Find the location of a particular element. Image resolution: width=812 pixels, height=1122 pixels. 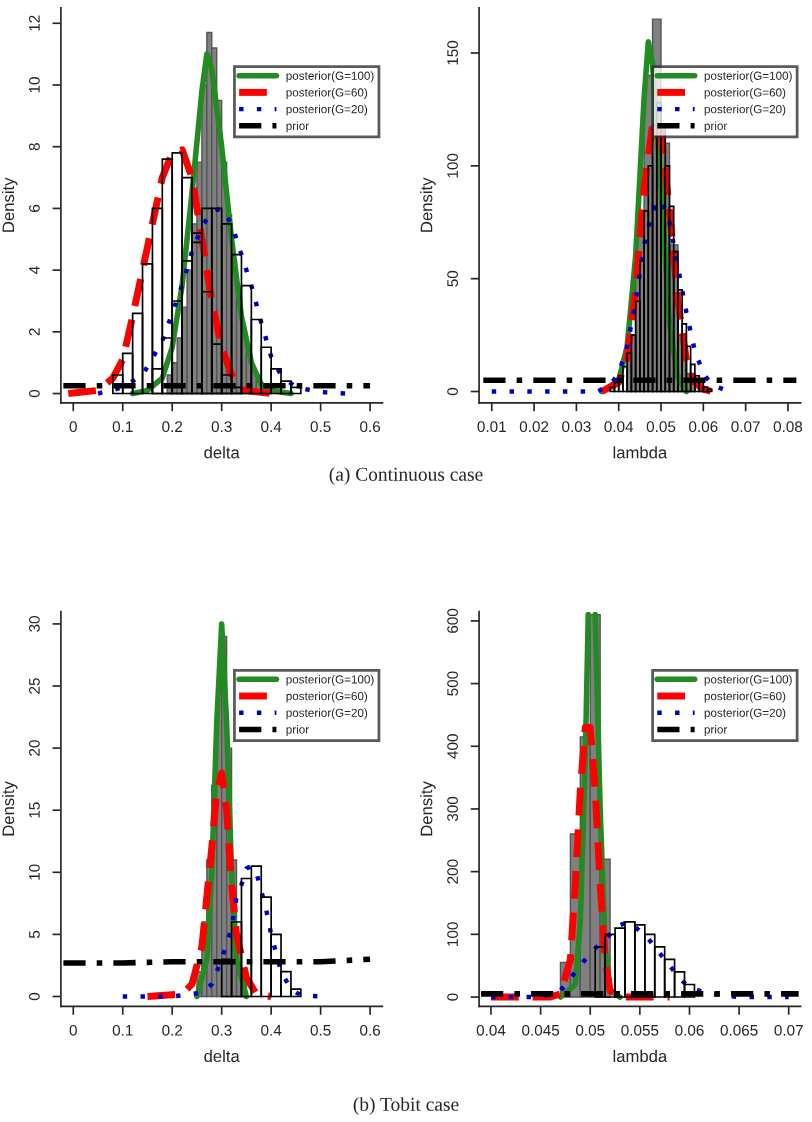

text: (b) Tobit case is located at coordinates (406, 1106).